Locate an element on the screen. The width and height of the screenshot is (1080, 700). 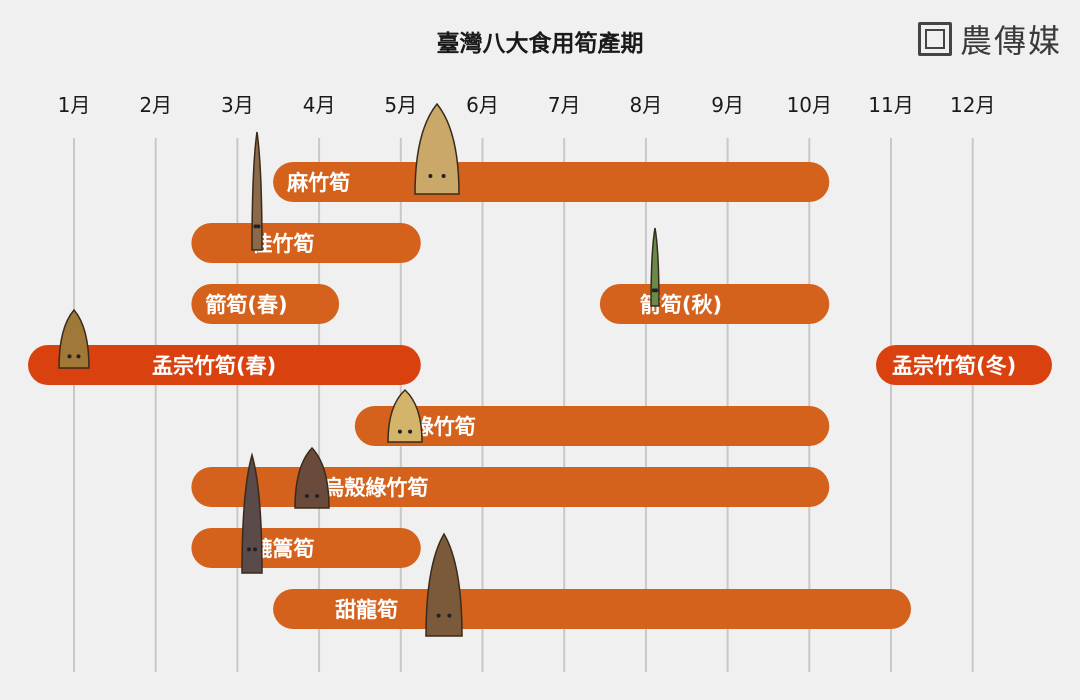
bar-label: 麻竹筍 is located at coordinates (318, 183).